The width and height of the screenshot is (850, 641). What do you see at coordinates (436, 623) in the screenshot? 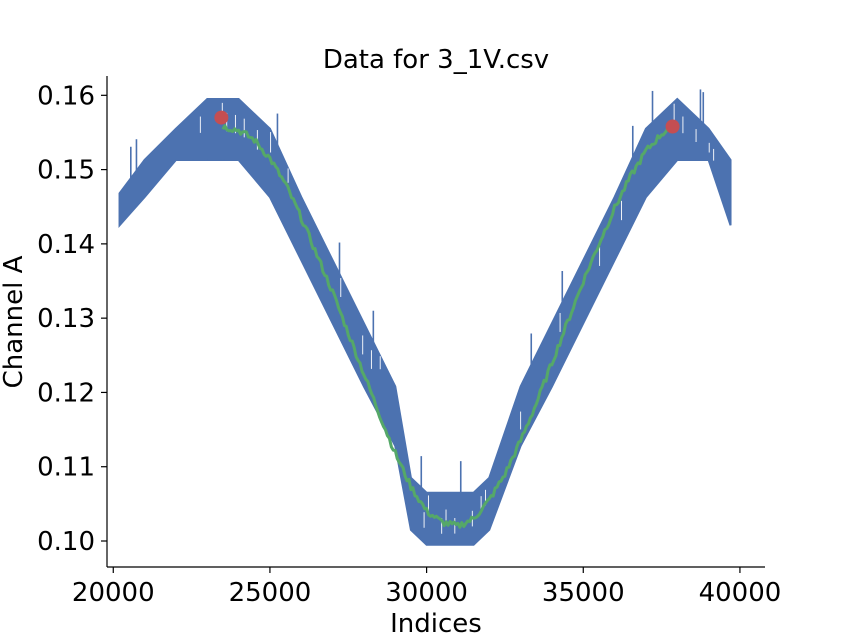
I see `x-axis-label: Indices` at bounding box center [436, 623].